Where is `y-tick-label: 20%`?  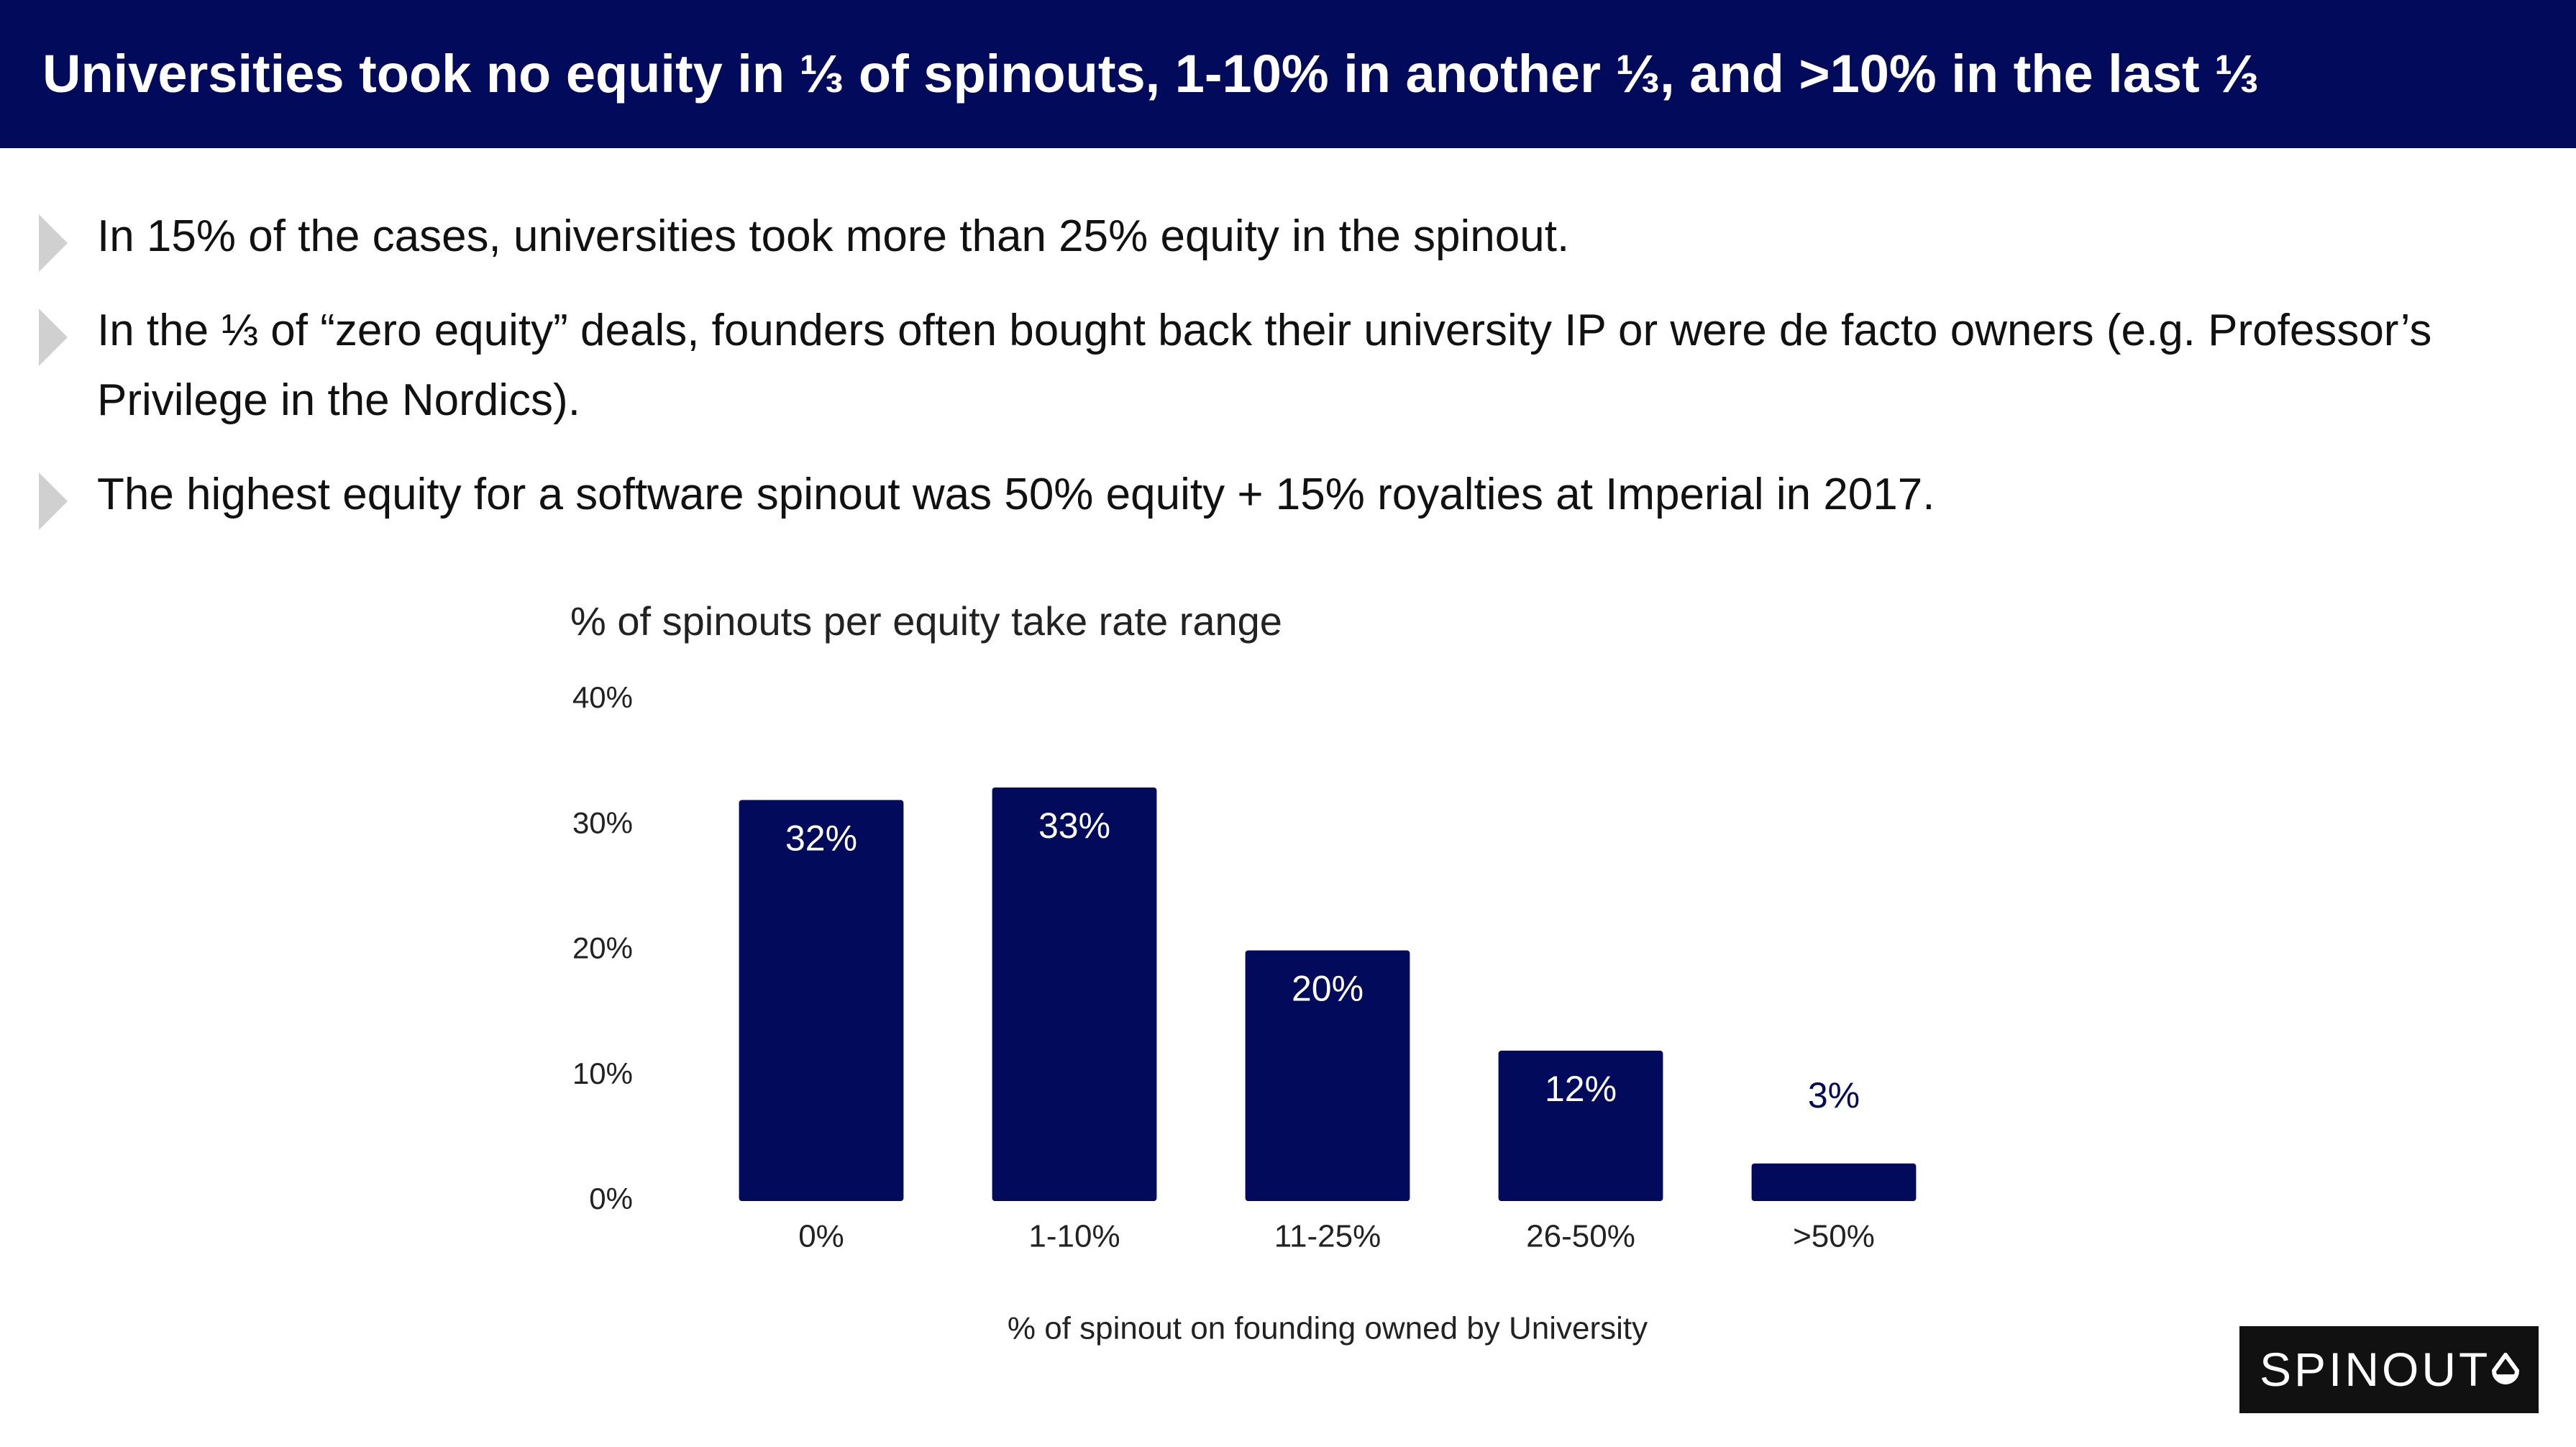
y-tick-label: 20% is located at coordinates (602, 948).